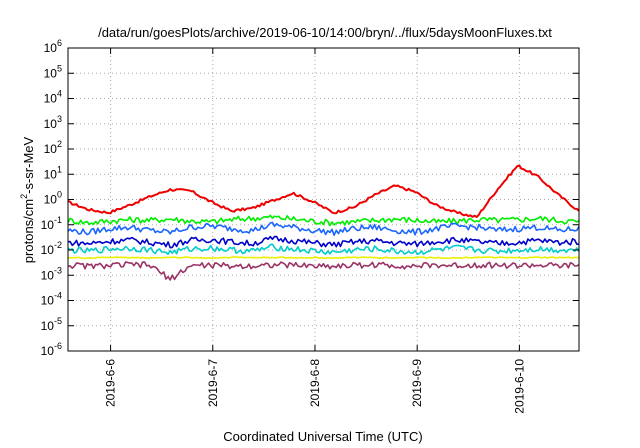 This screenshot has width=640, height=448. I want to click on y-tick-label: 10⁴, so click(53, 97).